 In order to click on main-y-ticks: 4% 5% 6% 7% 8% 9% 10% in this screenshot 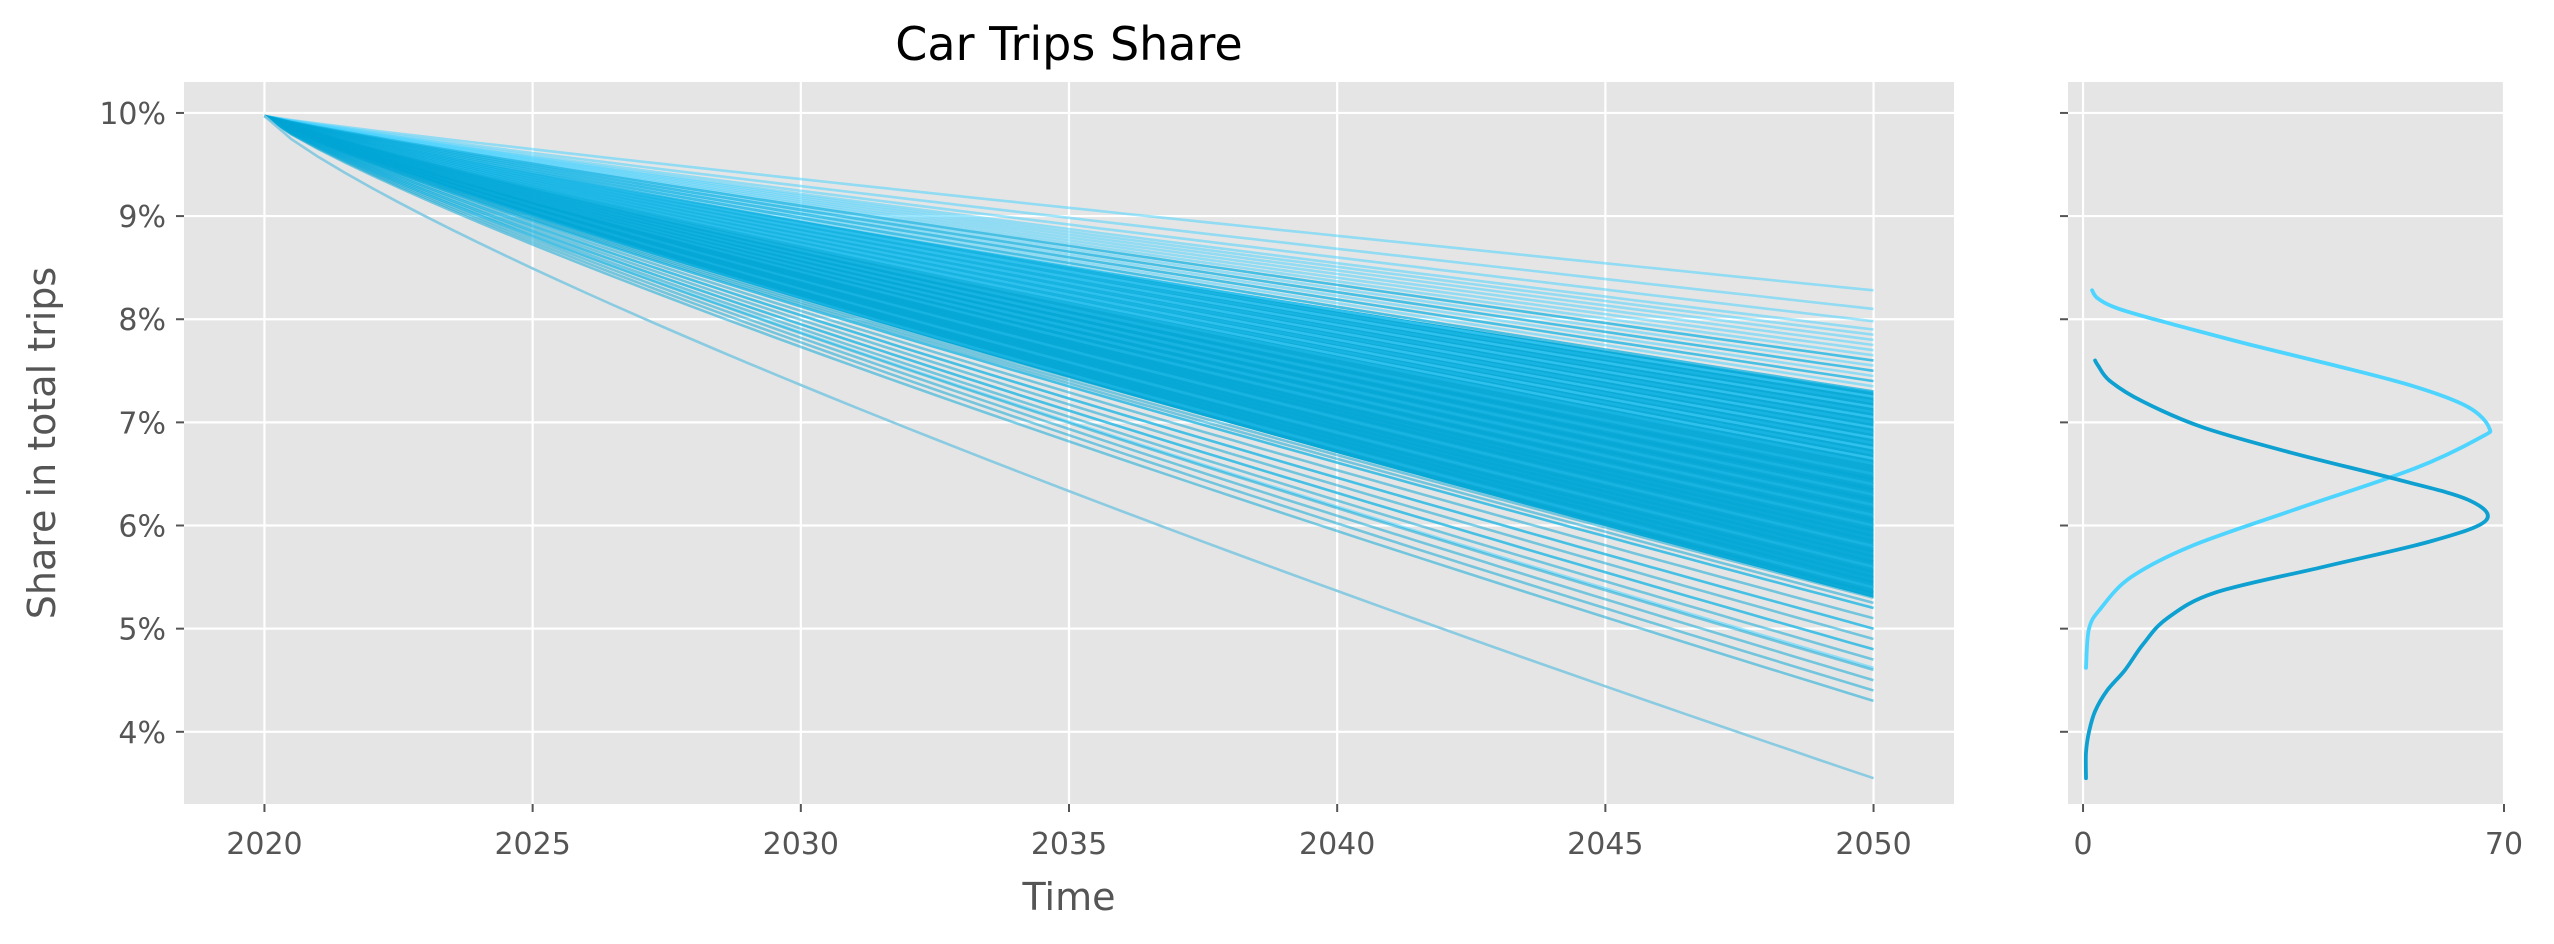, I will do `click(141, 424)`.